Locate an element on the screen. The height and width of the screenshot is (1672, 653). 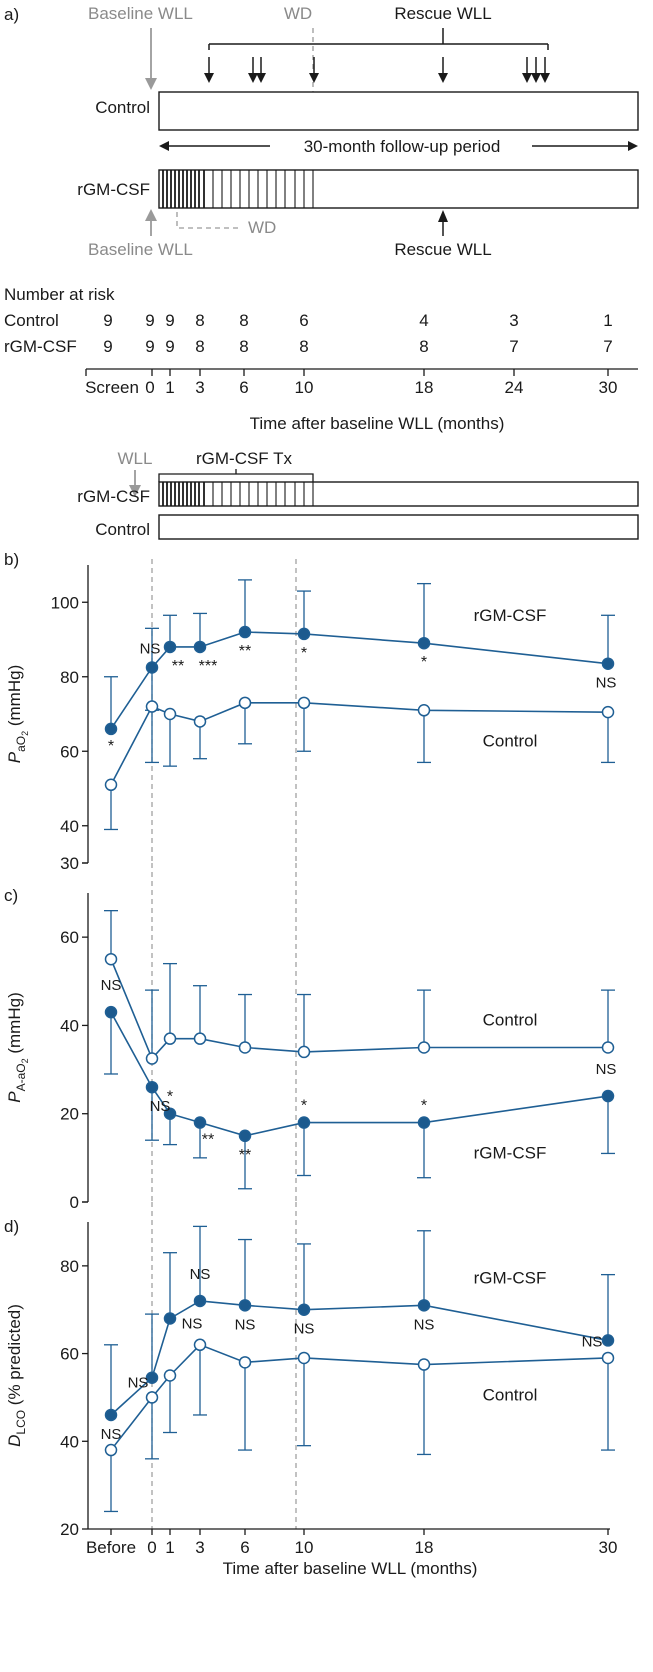
timeline-tick-label: 24 is located at coordinates (514, 387).